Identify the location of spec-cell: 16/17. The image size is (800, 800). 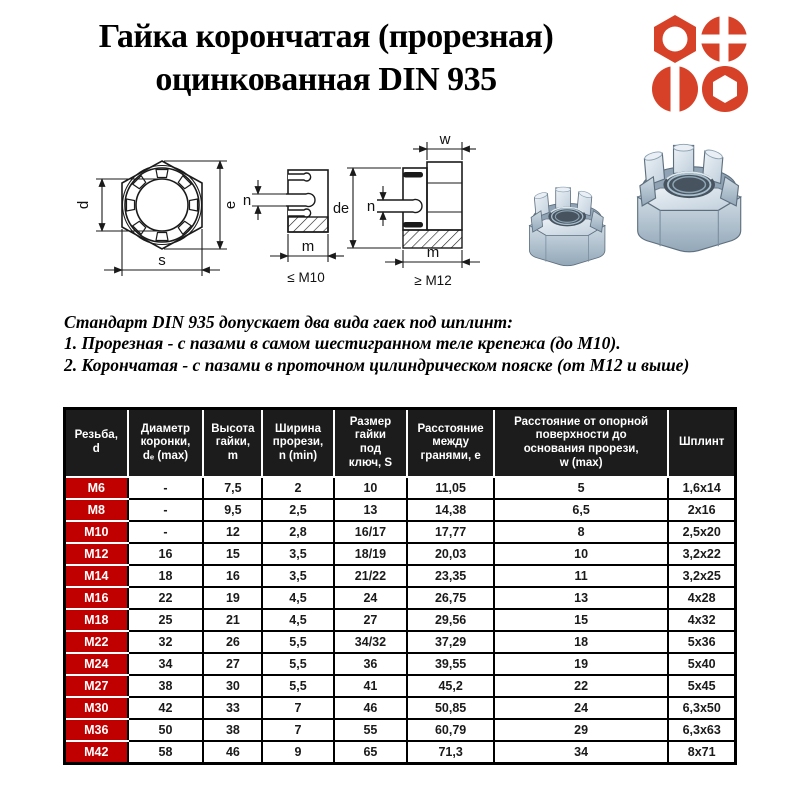
(370, 532).